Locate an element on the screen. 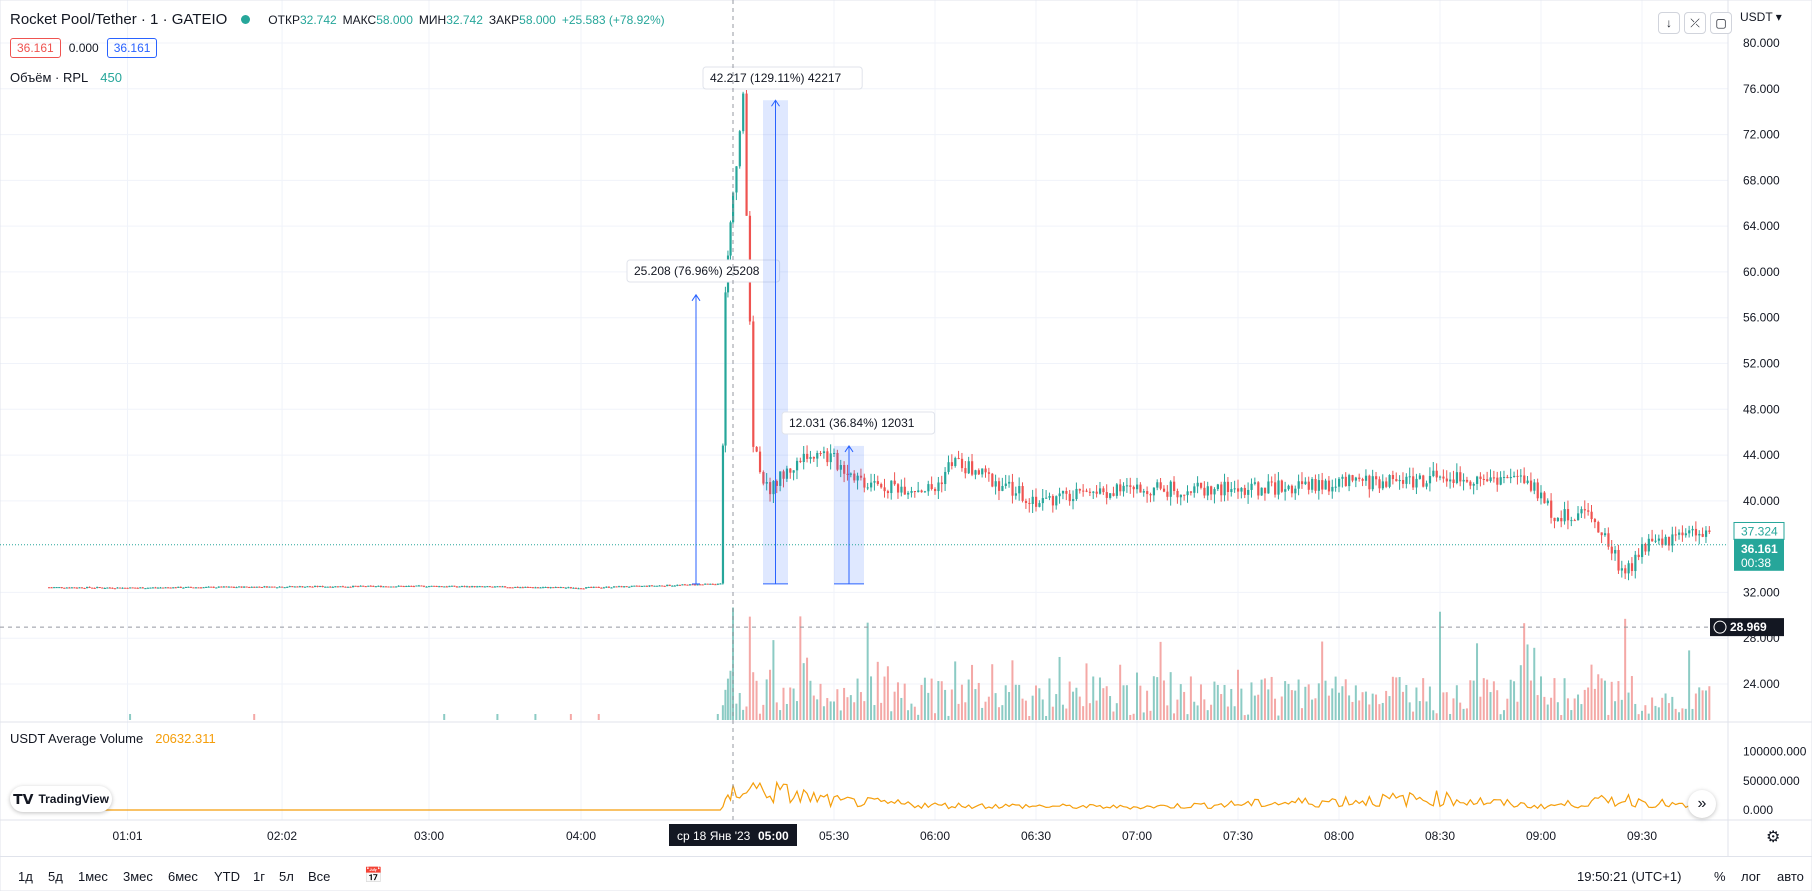  range-ytd: YTD is located at coordinates (227, 876).